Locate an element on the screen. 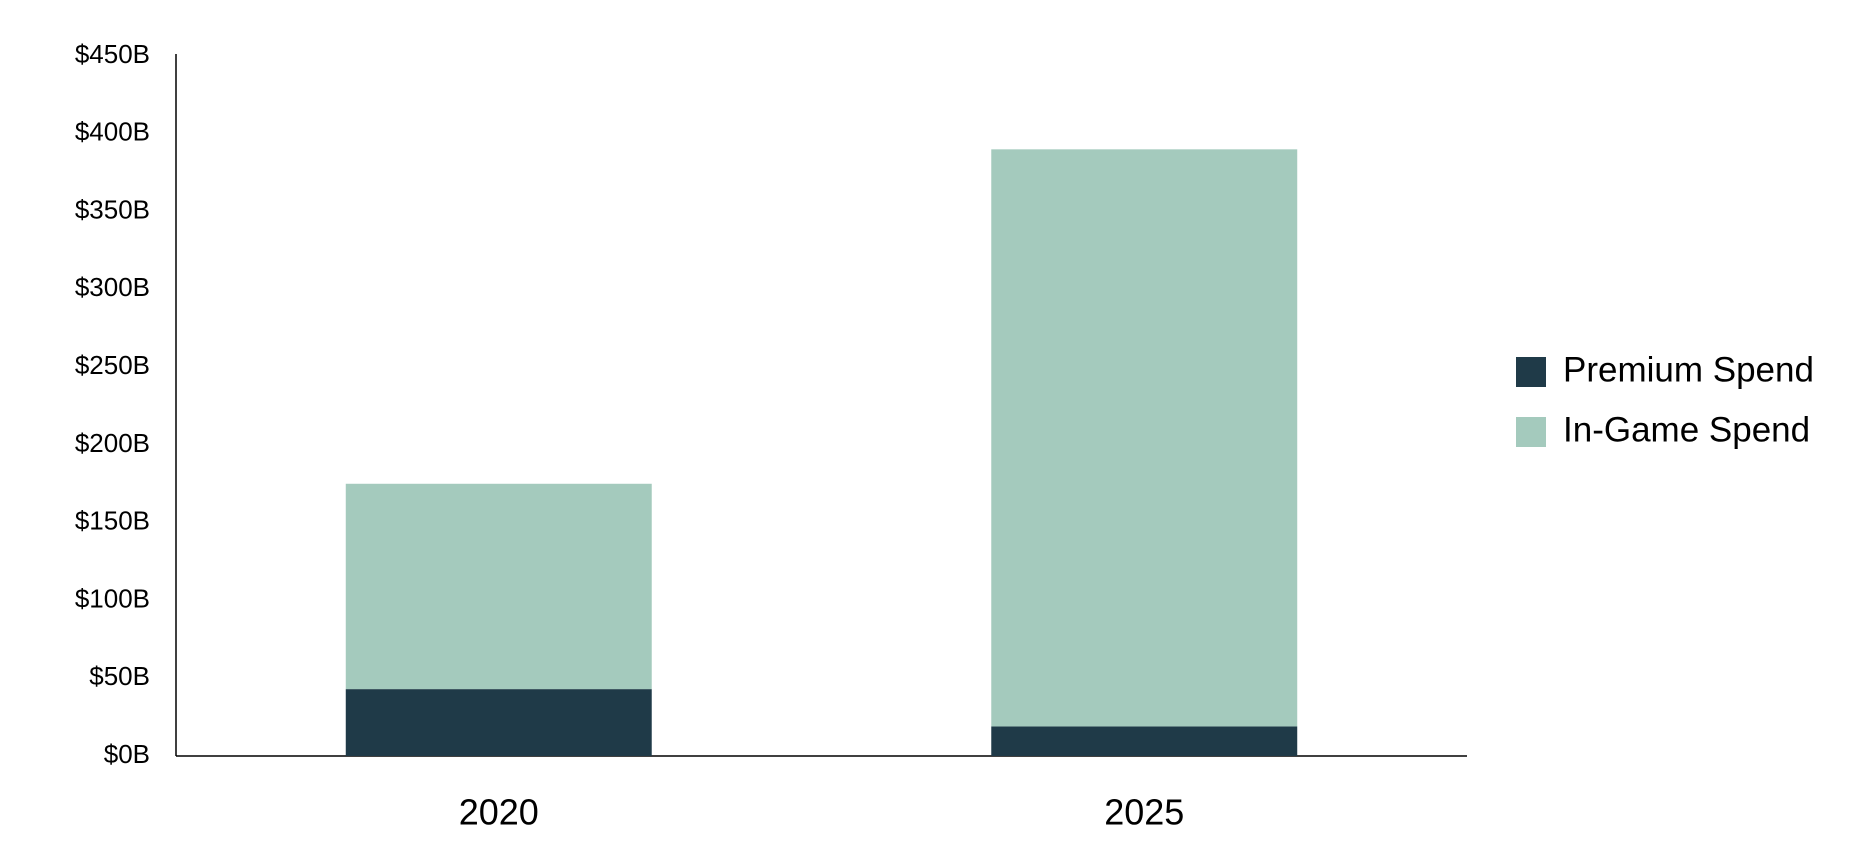  legend-label: Premium Spend is located at coordinates (1688, 369).